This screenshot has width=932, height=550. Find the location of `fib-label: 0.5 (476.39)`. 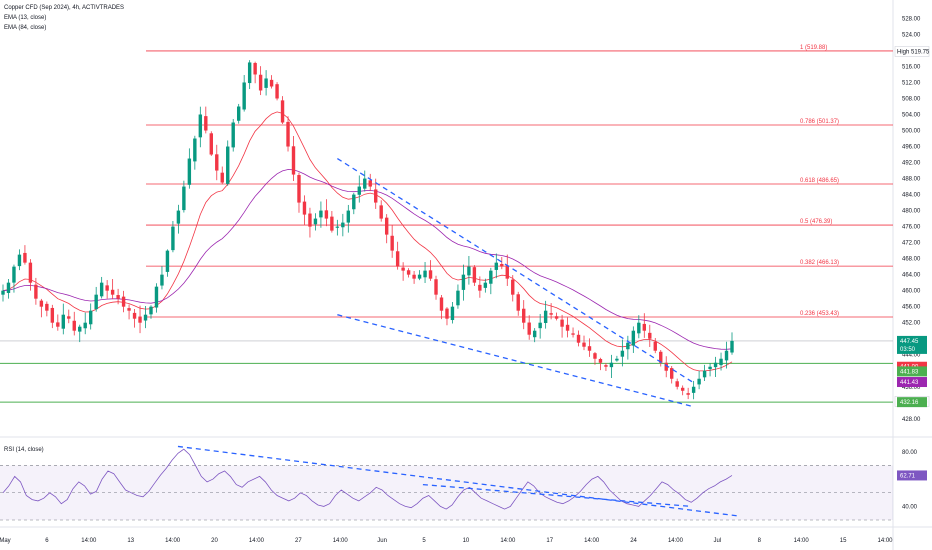

fib-label: 0.5 (476.39) is located at coordinates (816, 222).